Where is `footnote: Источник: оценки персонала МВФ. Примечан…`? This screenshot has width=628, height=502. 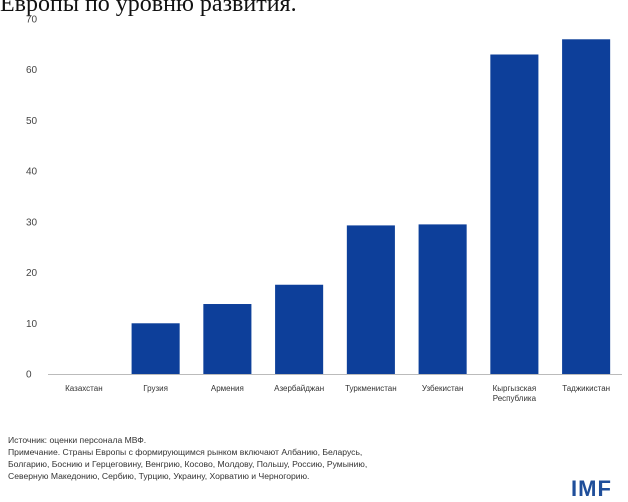
footnote: Источник: оценки персонала МВФ. Примечан… is located at coordinates (288, 458).